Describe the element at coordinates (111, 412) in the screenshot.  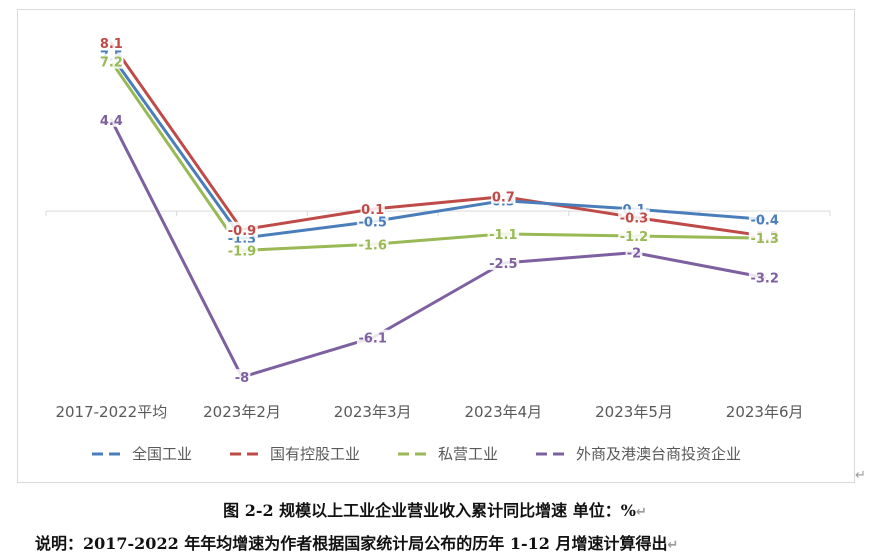
I see `x-tick-label: 2017-2022平均` at that location.